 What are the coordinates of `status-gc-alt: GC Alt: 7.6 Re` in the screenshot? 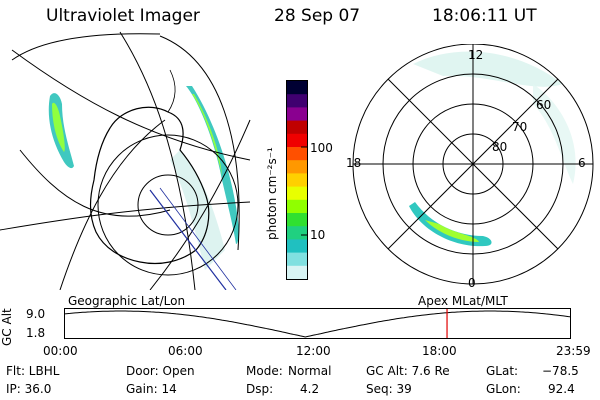 It's located at (408, 371).